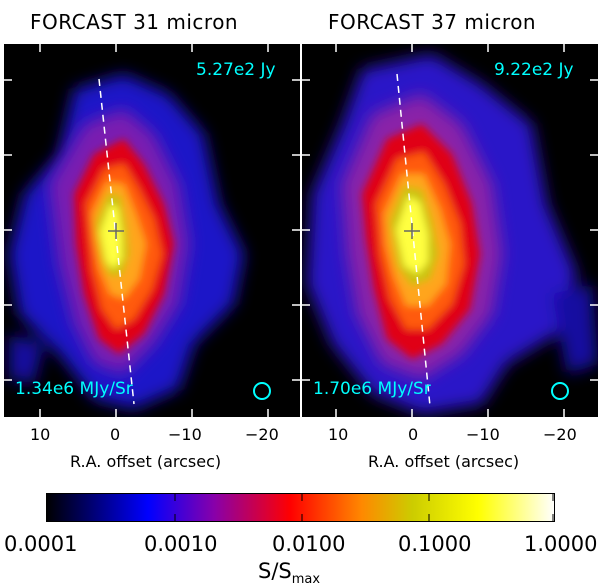  What do you see at coordinates (275, 571) in the screenshot?
I see `colorbar-title-main: S/S` at bounding box center [275, 571].